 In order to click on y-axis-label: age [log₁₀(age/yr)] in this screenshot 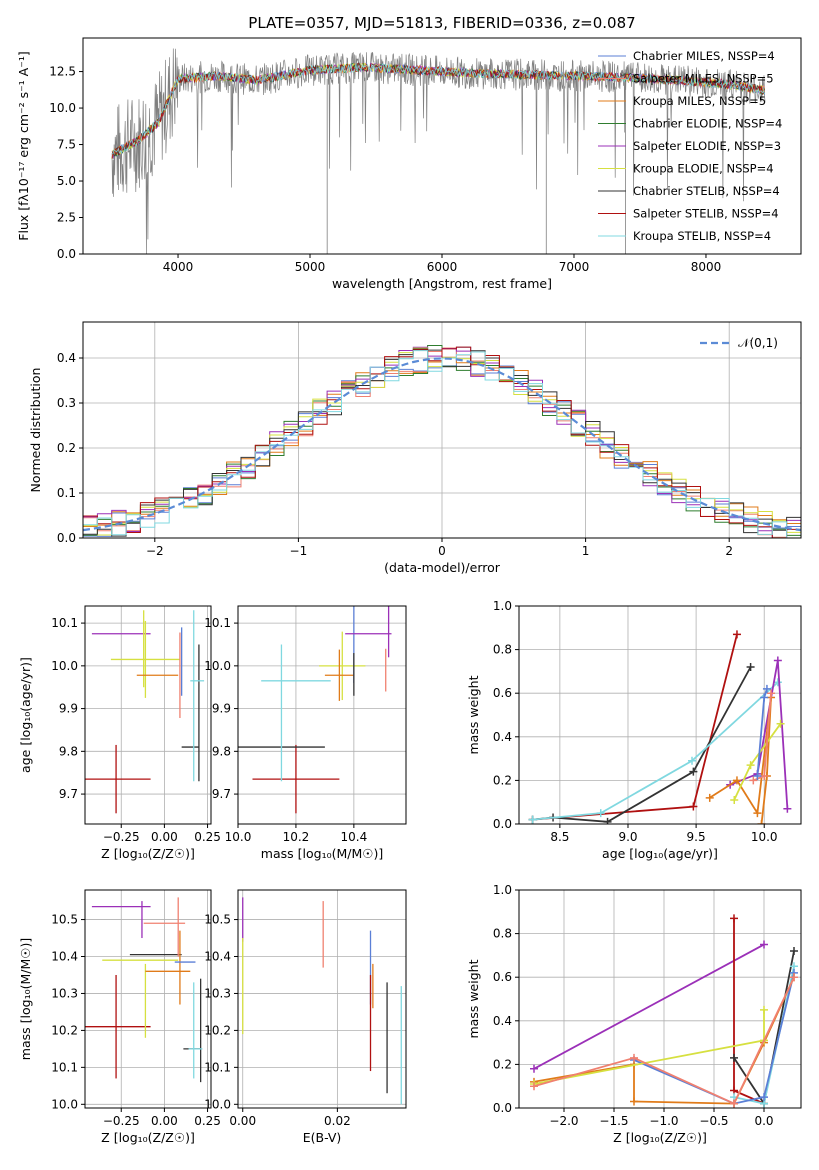, I will do `click(25, 715)`.